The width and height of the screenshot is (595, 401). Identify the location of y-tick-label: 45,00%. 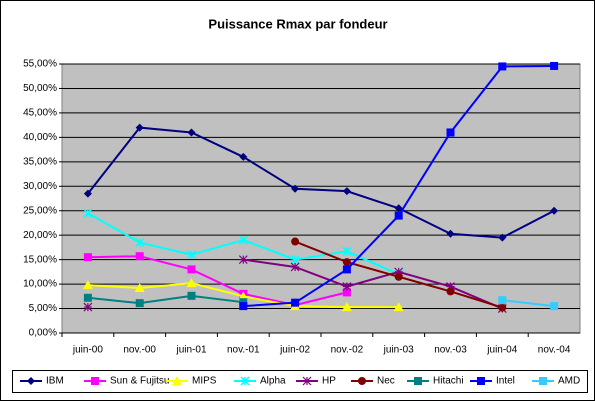
(40, 113).